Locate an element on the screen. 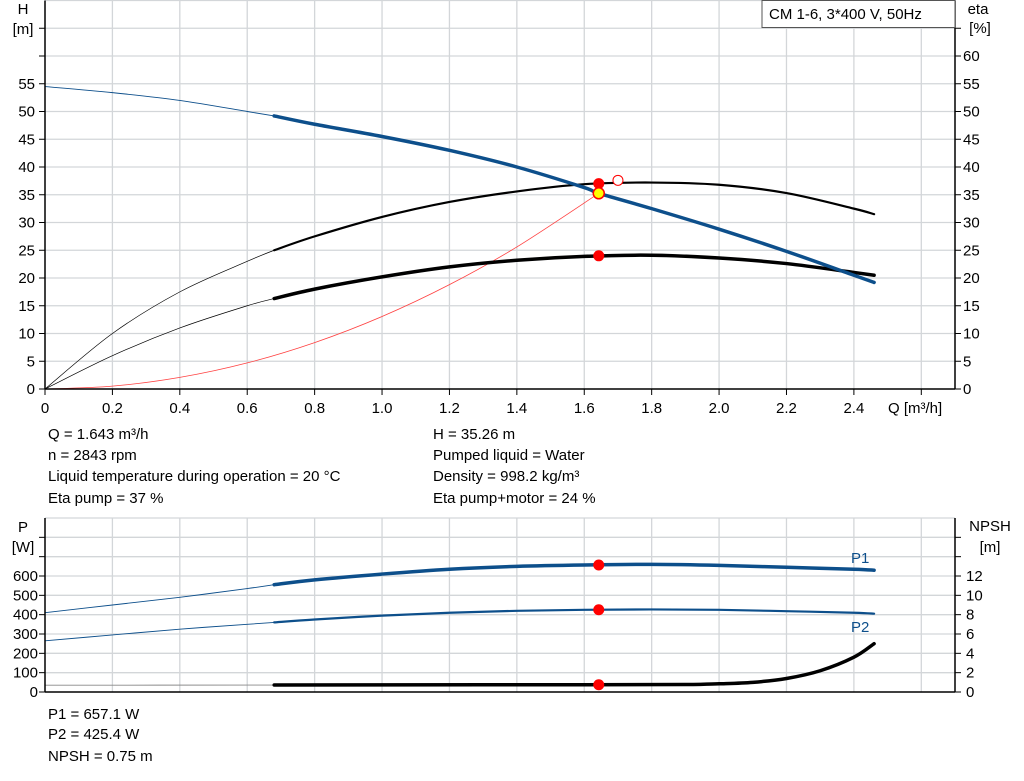  q-tick-label: 1.4 is located at coordinates (516, 408).